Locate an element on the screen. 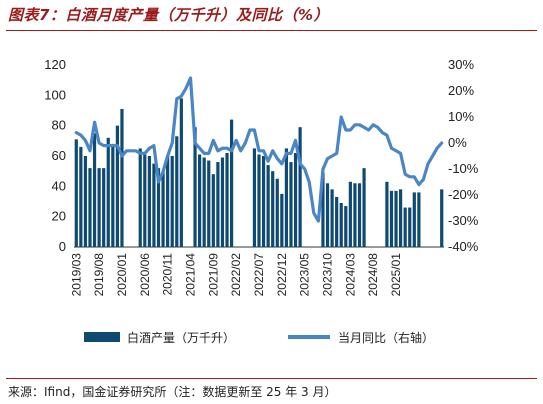 This screenshot has height=404, width=543. legend-bar-label: 白酒产量（万千升） is located at coordinates (181, 337).